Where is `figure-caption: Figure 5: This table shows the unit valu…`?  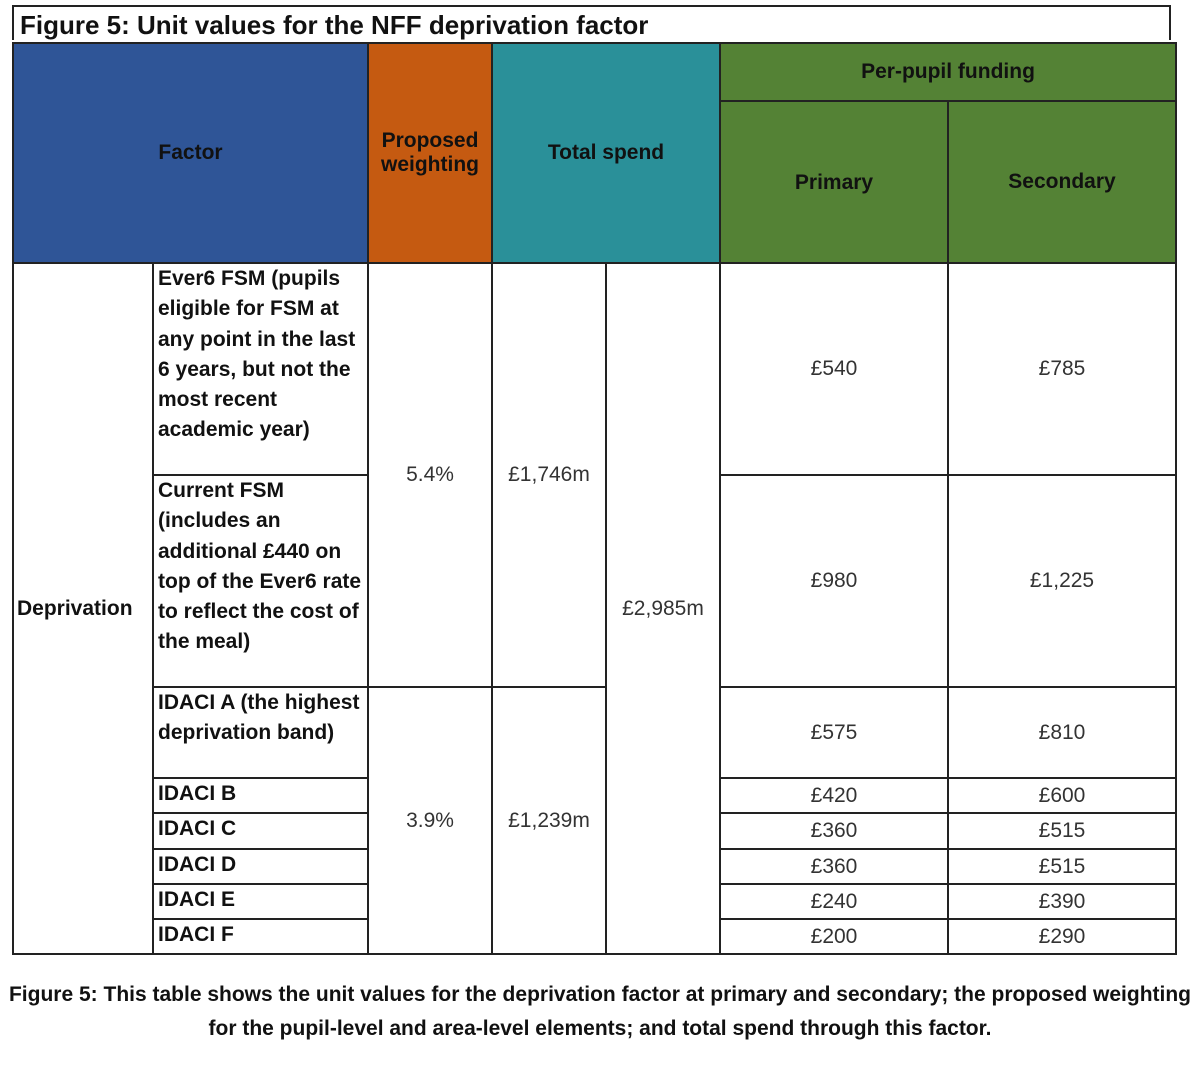 figure-caption: Figure 5: This table shows the unit valu… is located at coordinates (600, 1011).